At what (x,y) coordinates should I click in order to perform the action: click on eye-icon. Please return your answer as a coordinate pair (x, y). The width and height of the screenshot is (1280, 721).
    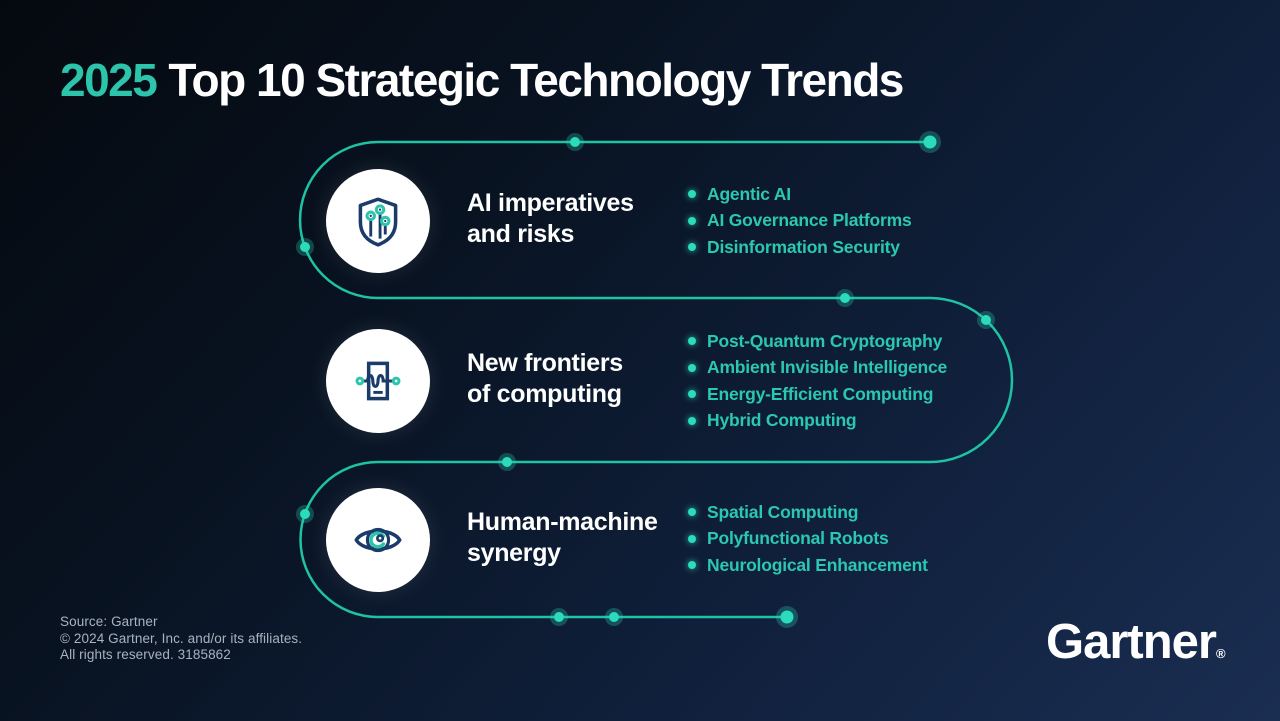
    Looking at the image, I should click on (378, 540).